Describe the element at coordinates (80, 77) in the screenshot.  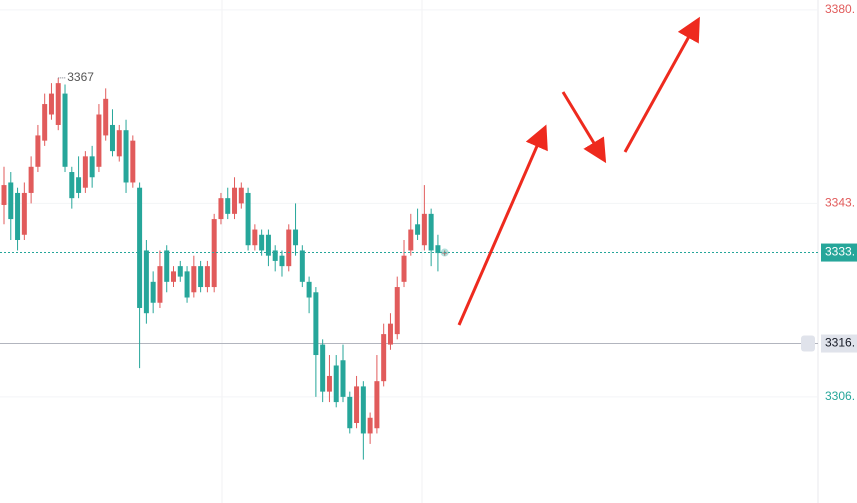
I see `max-label: 3367` at that location.